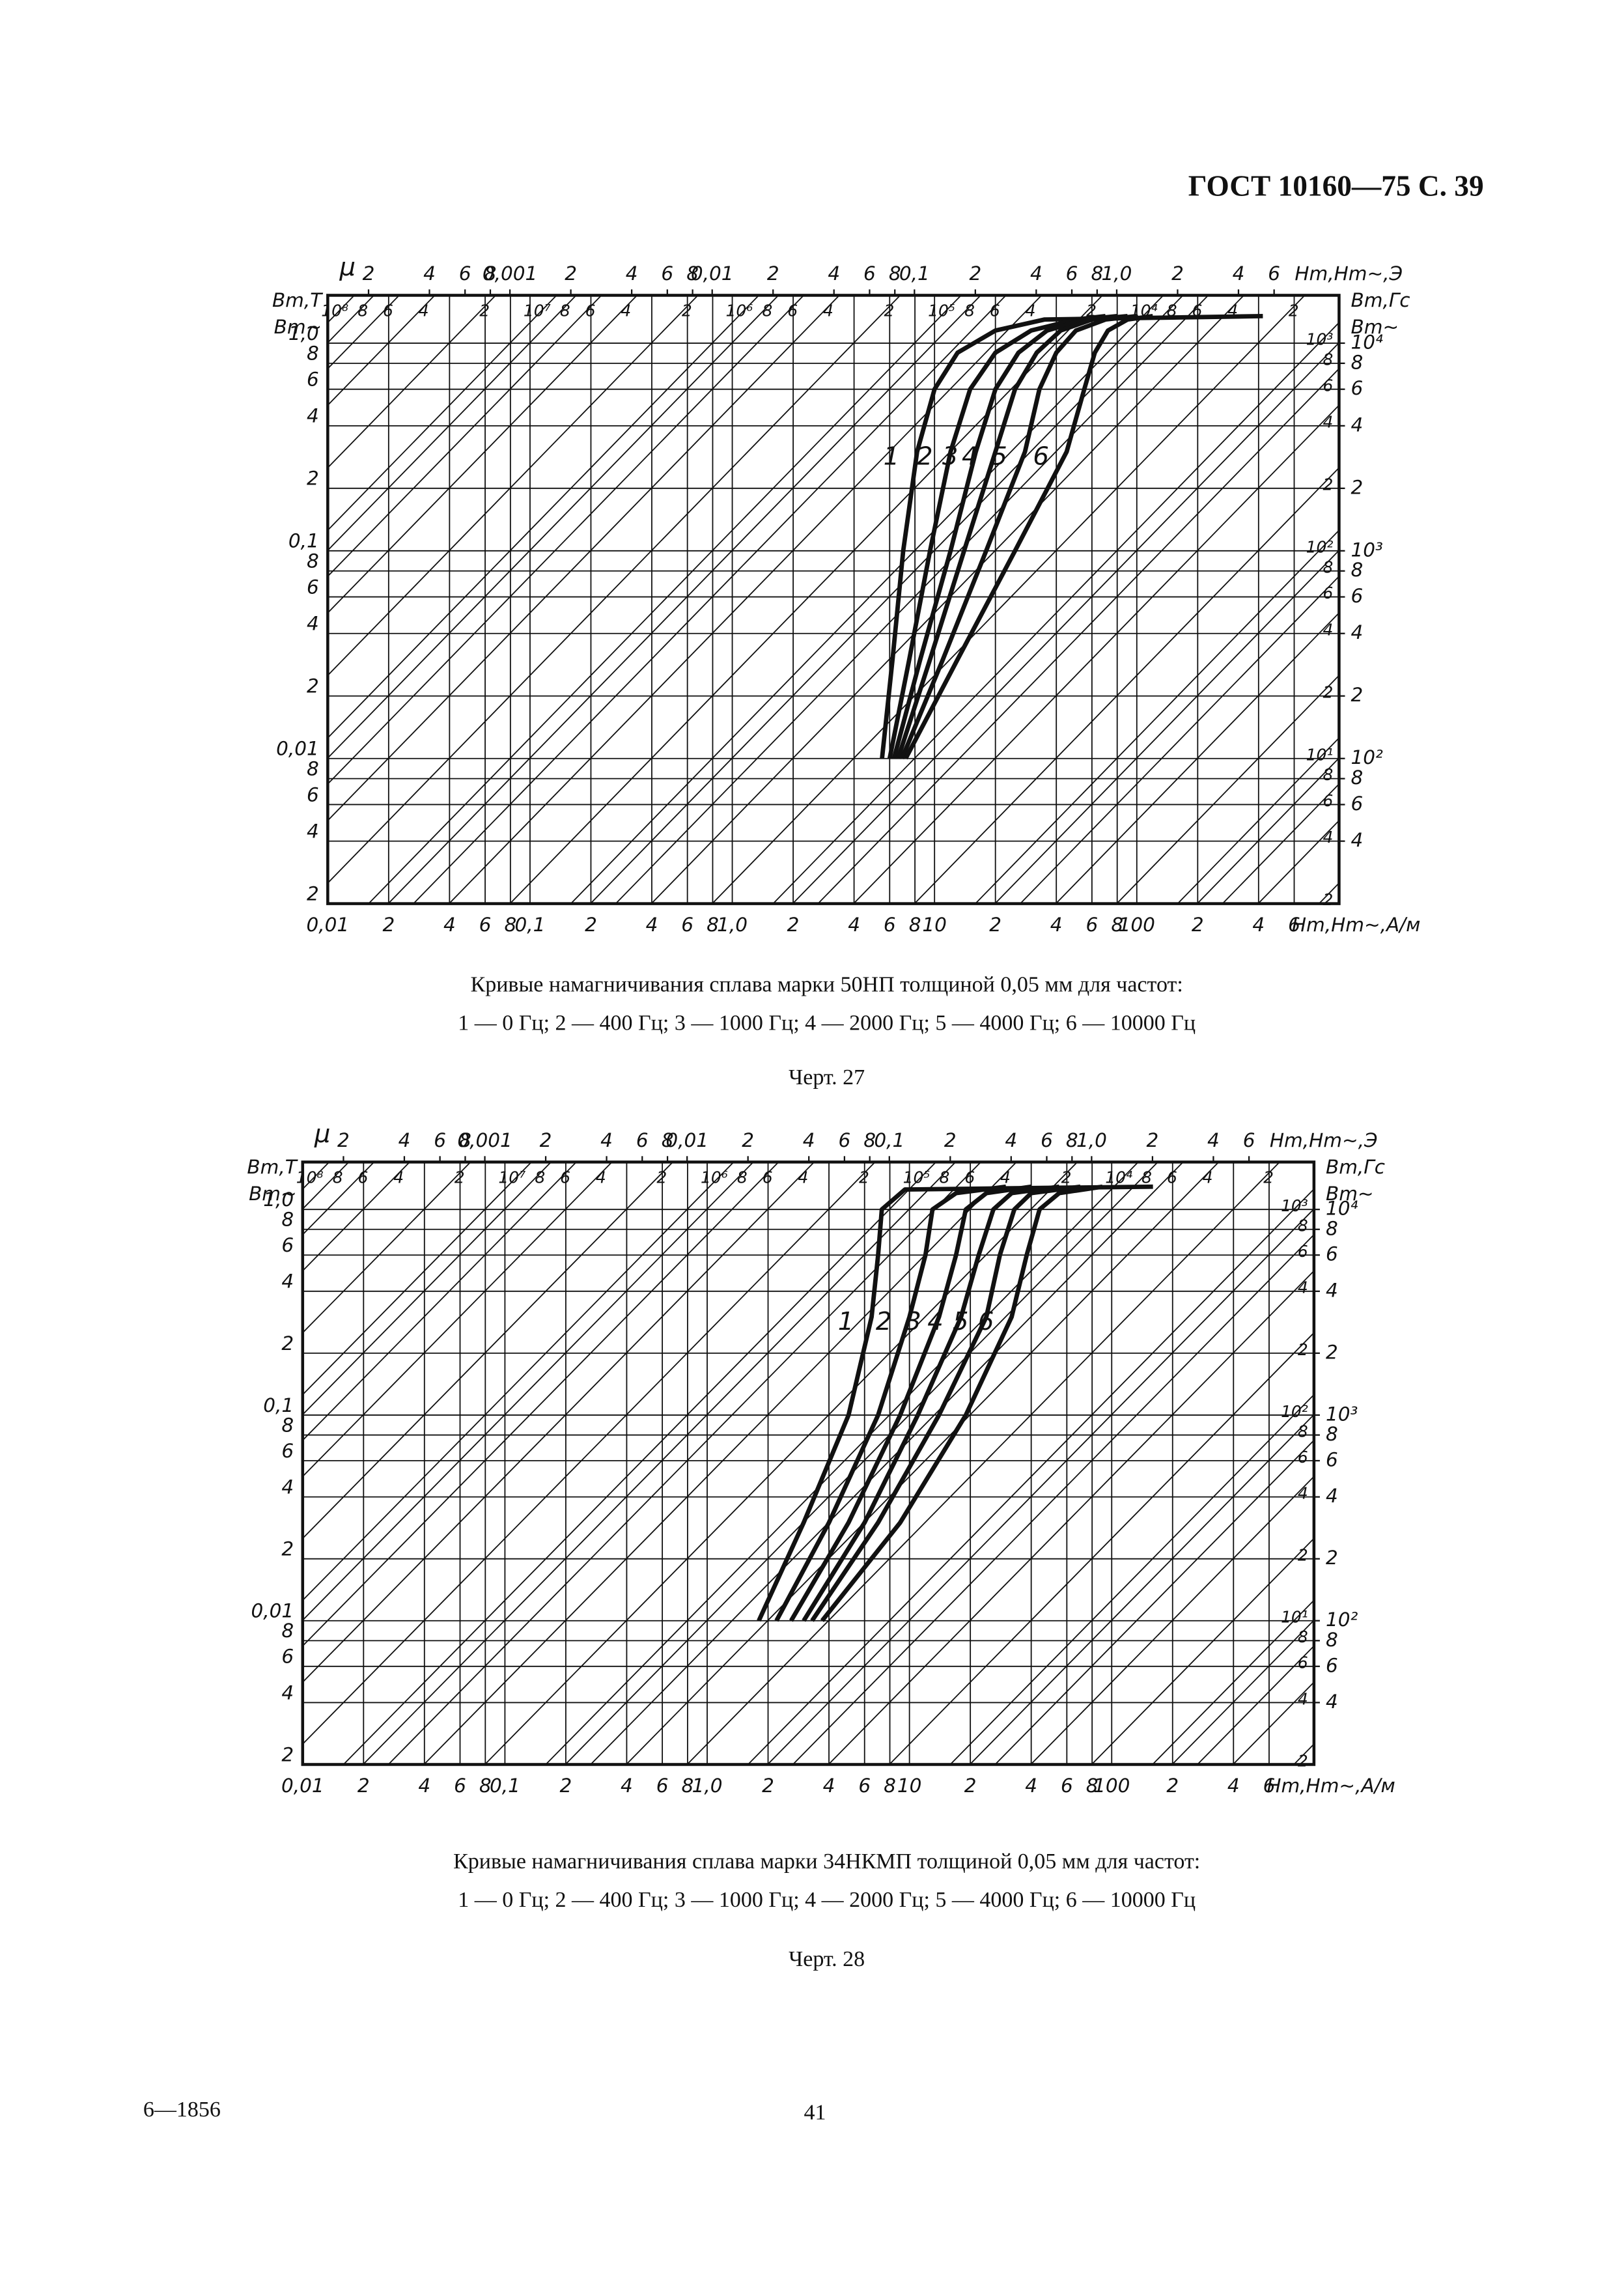  What do you see at coordinates (936, 1322) in the screenshot?
I see `curve-label: 4` at bounding box center [936, 1322].